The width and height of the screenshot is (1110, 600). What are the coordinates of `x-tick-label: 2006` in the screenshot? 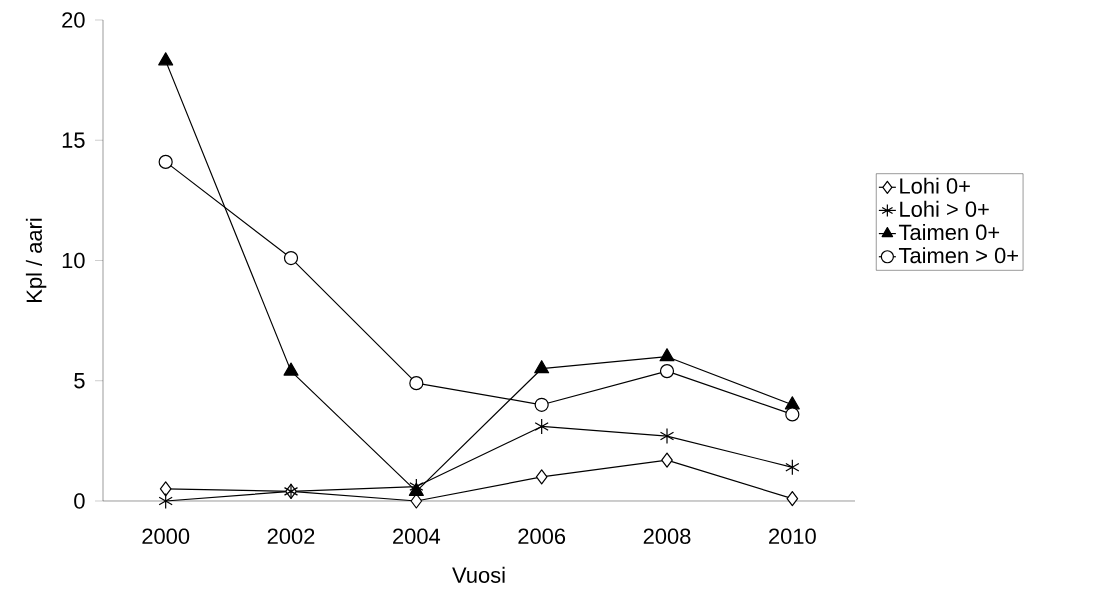 It's located at (542, 536).